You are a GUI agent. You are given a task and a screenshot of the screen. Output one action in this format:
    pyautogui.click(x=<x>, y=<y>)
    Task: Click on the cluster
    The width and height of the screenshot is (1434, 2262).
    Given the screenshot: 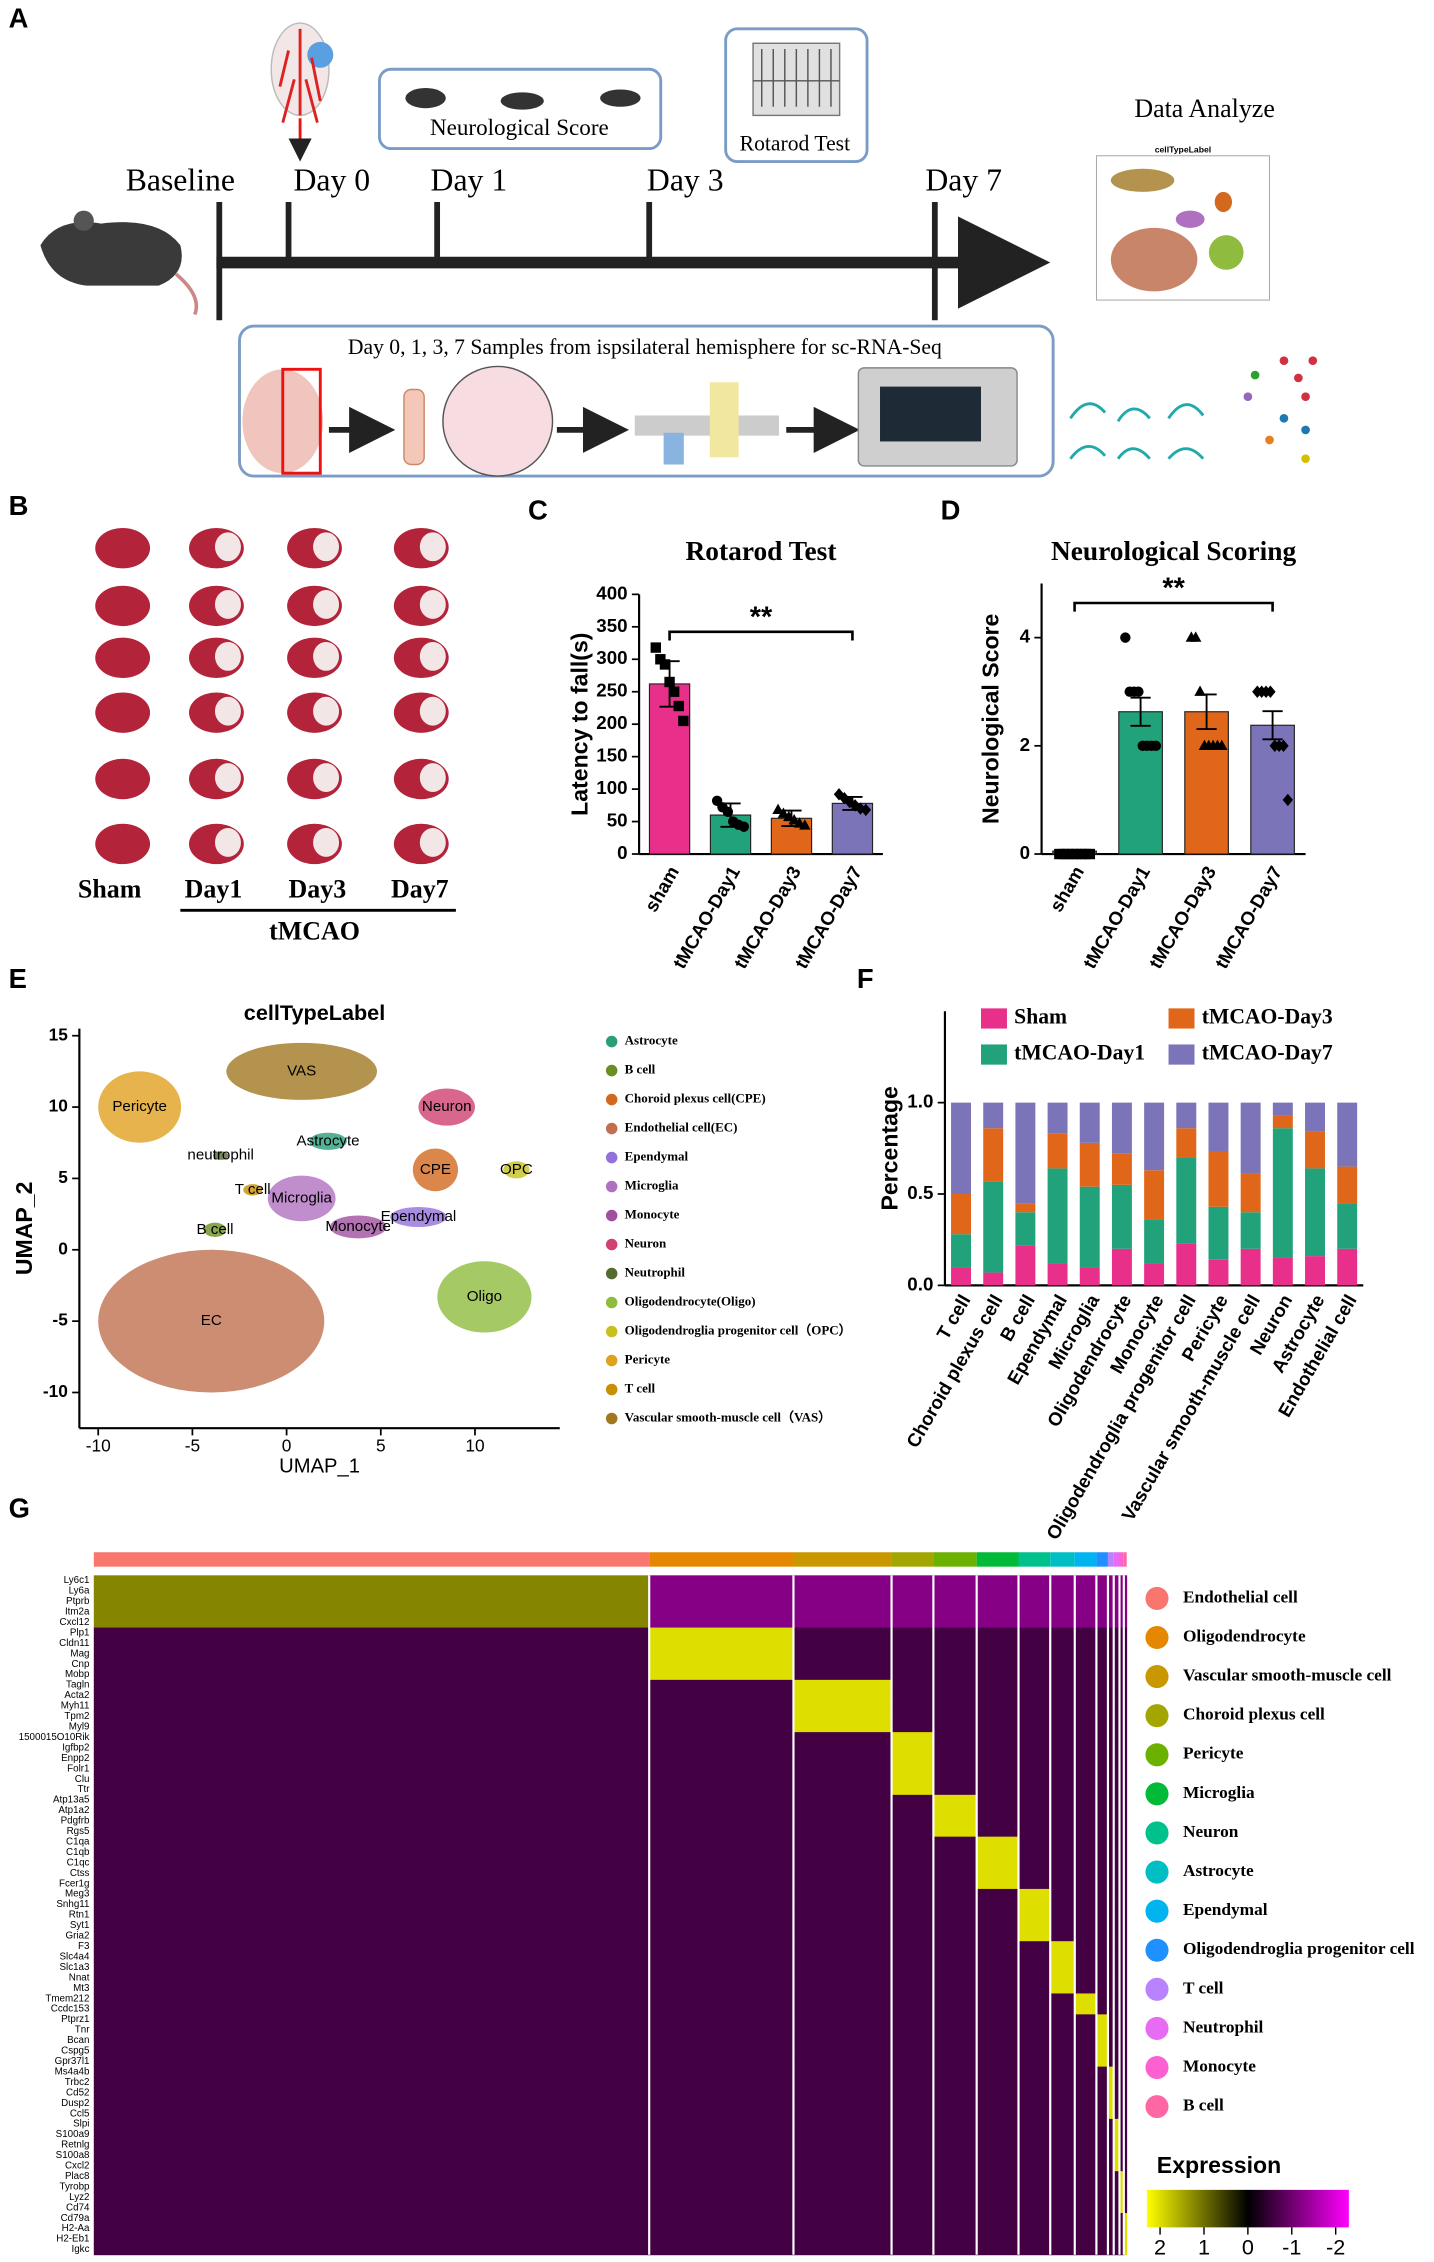 What is the action you would take?
    pyautogui.click(x=140, y=1107)
    